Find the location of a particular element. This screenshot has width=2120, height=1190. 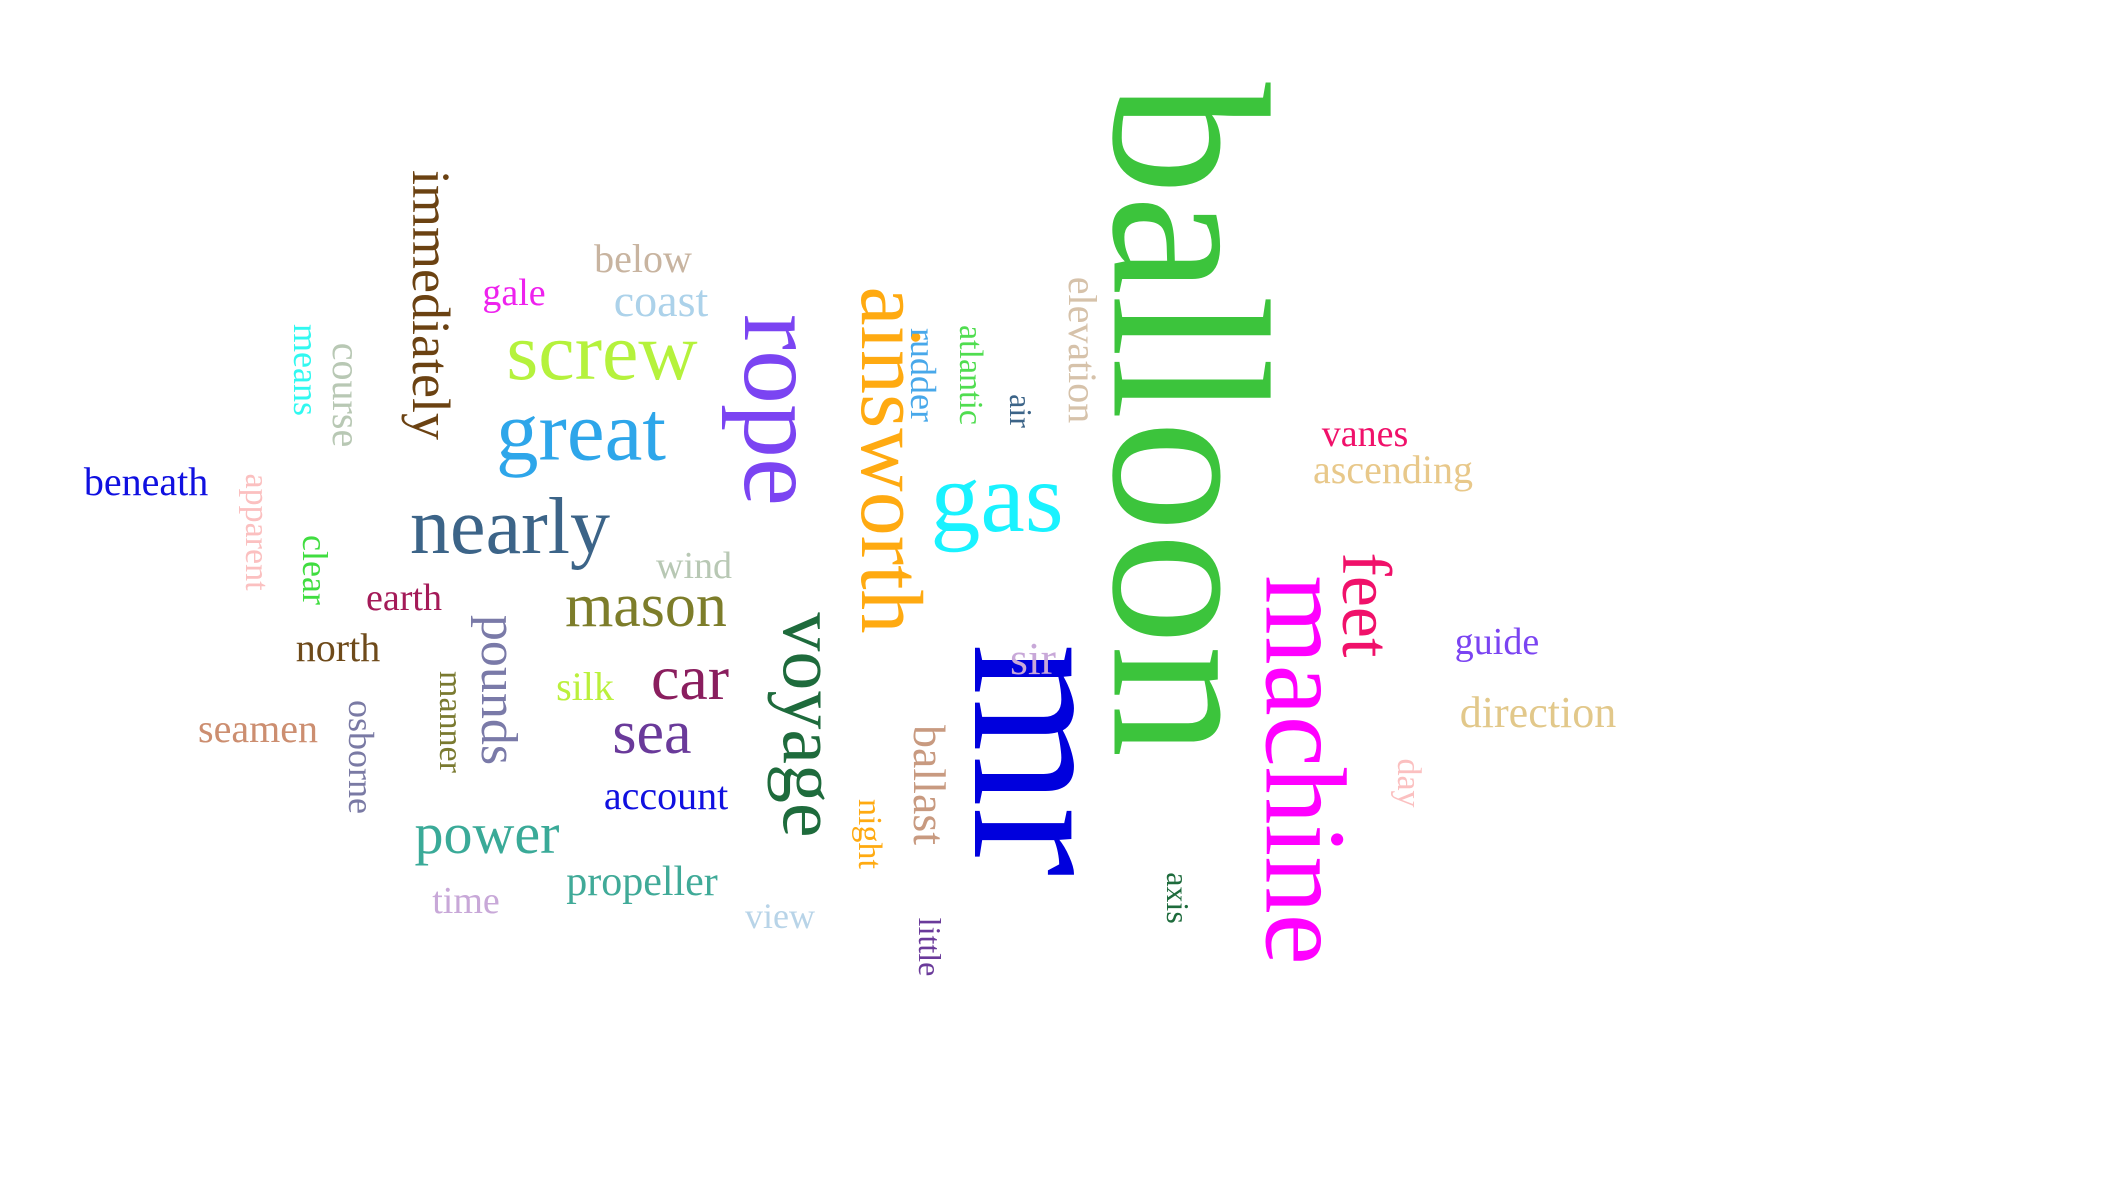

word-north: north is located at coordinates (338, 647).